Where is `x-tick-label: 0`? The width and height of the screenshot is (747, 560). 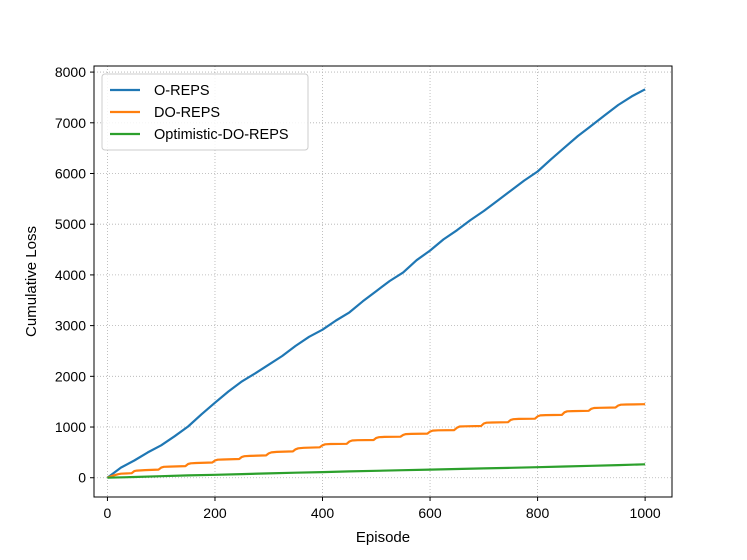
x-tick-label: 0 is located at coordinates (108, 513).